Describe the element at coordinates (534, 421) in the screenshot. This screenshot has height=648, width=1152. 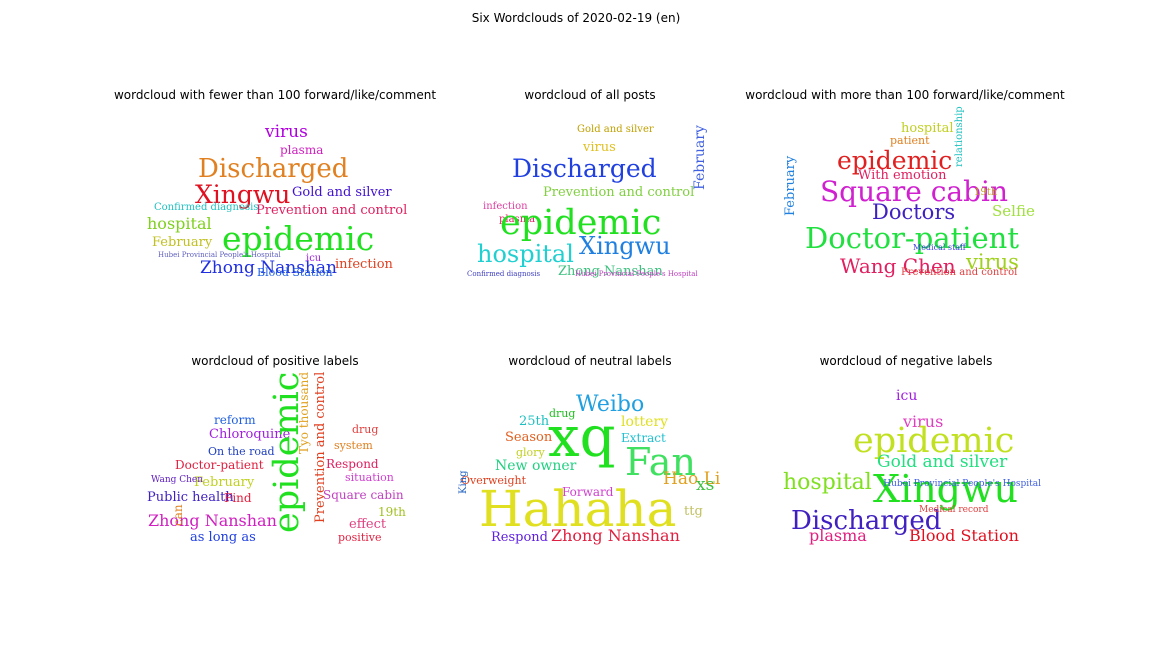
I see `cloud-word: 25th` at that location.